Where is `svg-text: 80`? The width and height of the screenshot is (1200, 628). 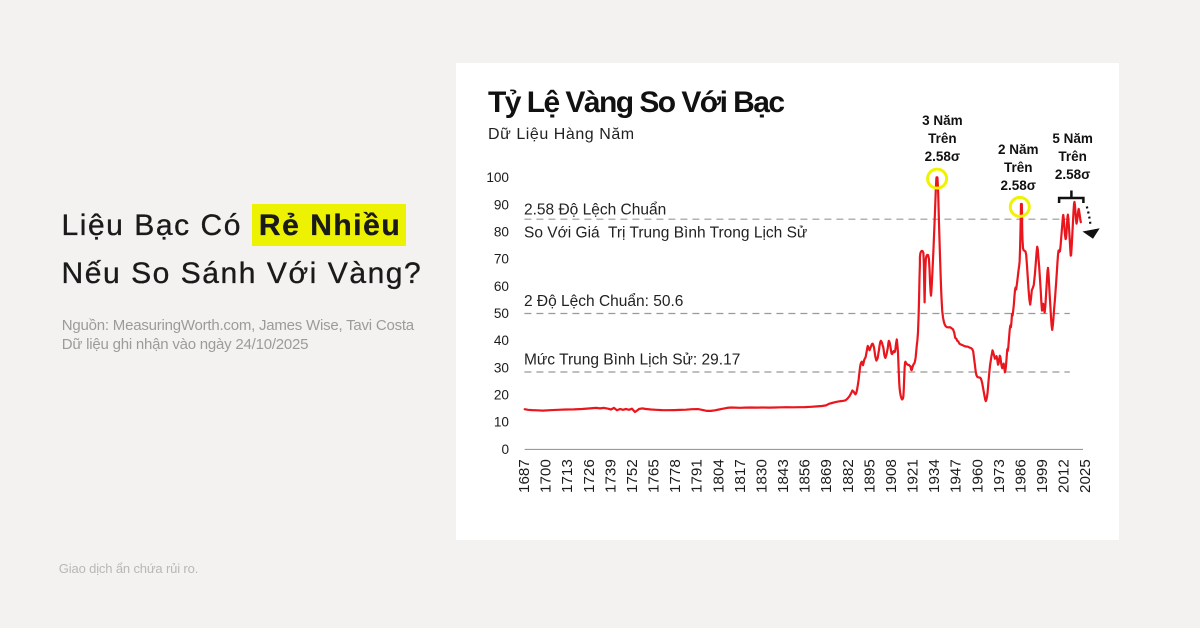 svg-text: 80 is located at coordinates (502, 232).